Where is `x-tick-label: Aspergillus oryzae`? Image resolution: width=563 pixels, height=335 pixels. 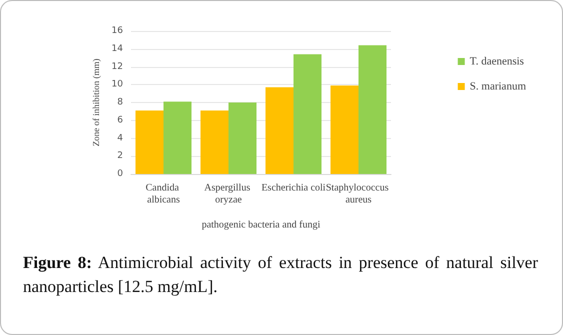 x-tick-label: Aspergillus oryzae is located at coordinates (228, 194).